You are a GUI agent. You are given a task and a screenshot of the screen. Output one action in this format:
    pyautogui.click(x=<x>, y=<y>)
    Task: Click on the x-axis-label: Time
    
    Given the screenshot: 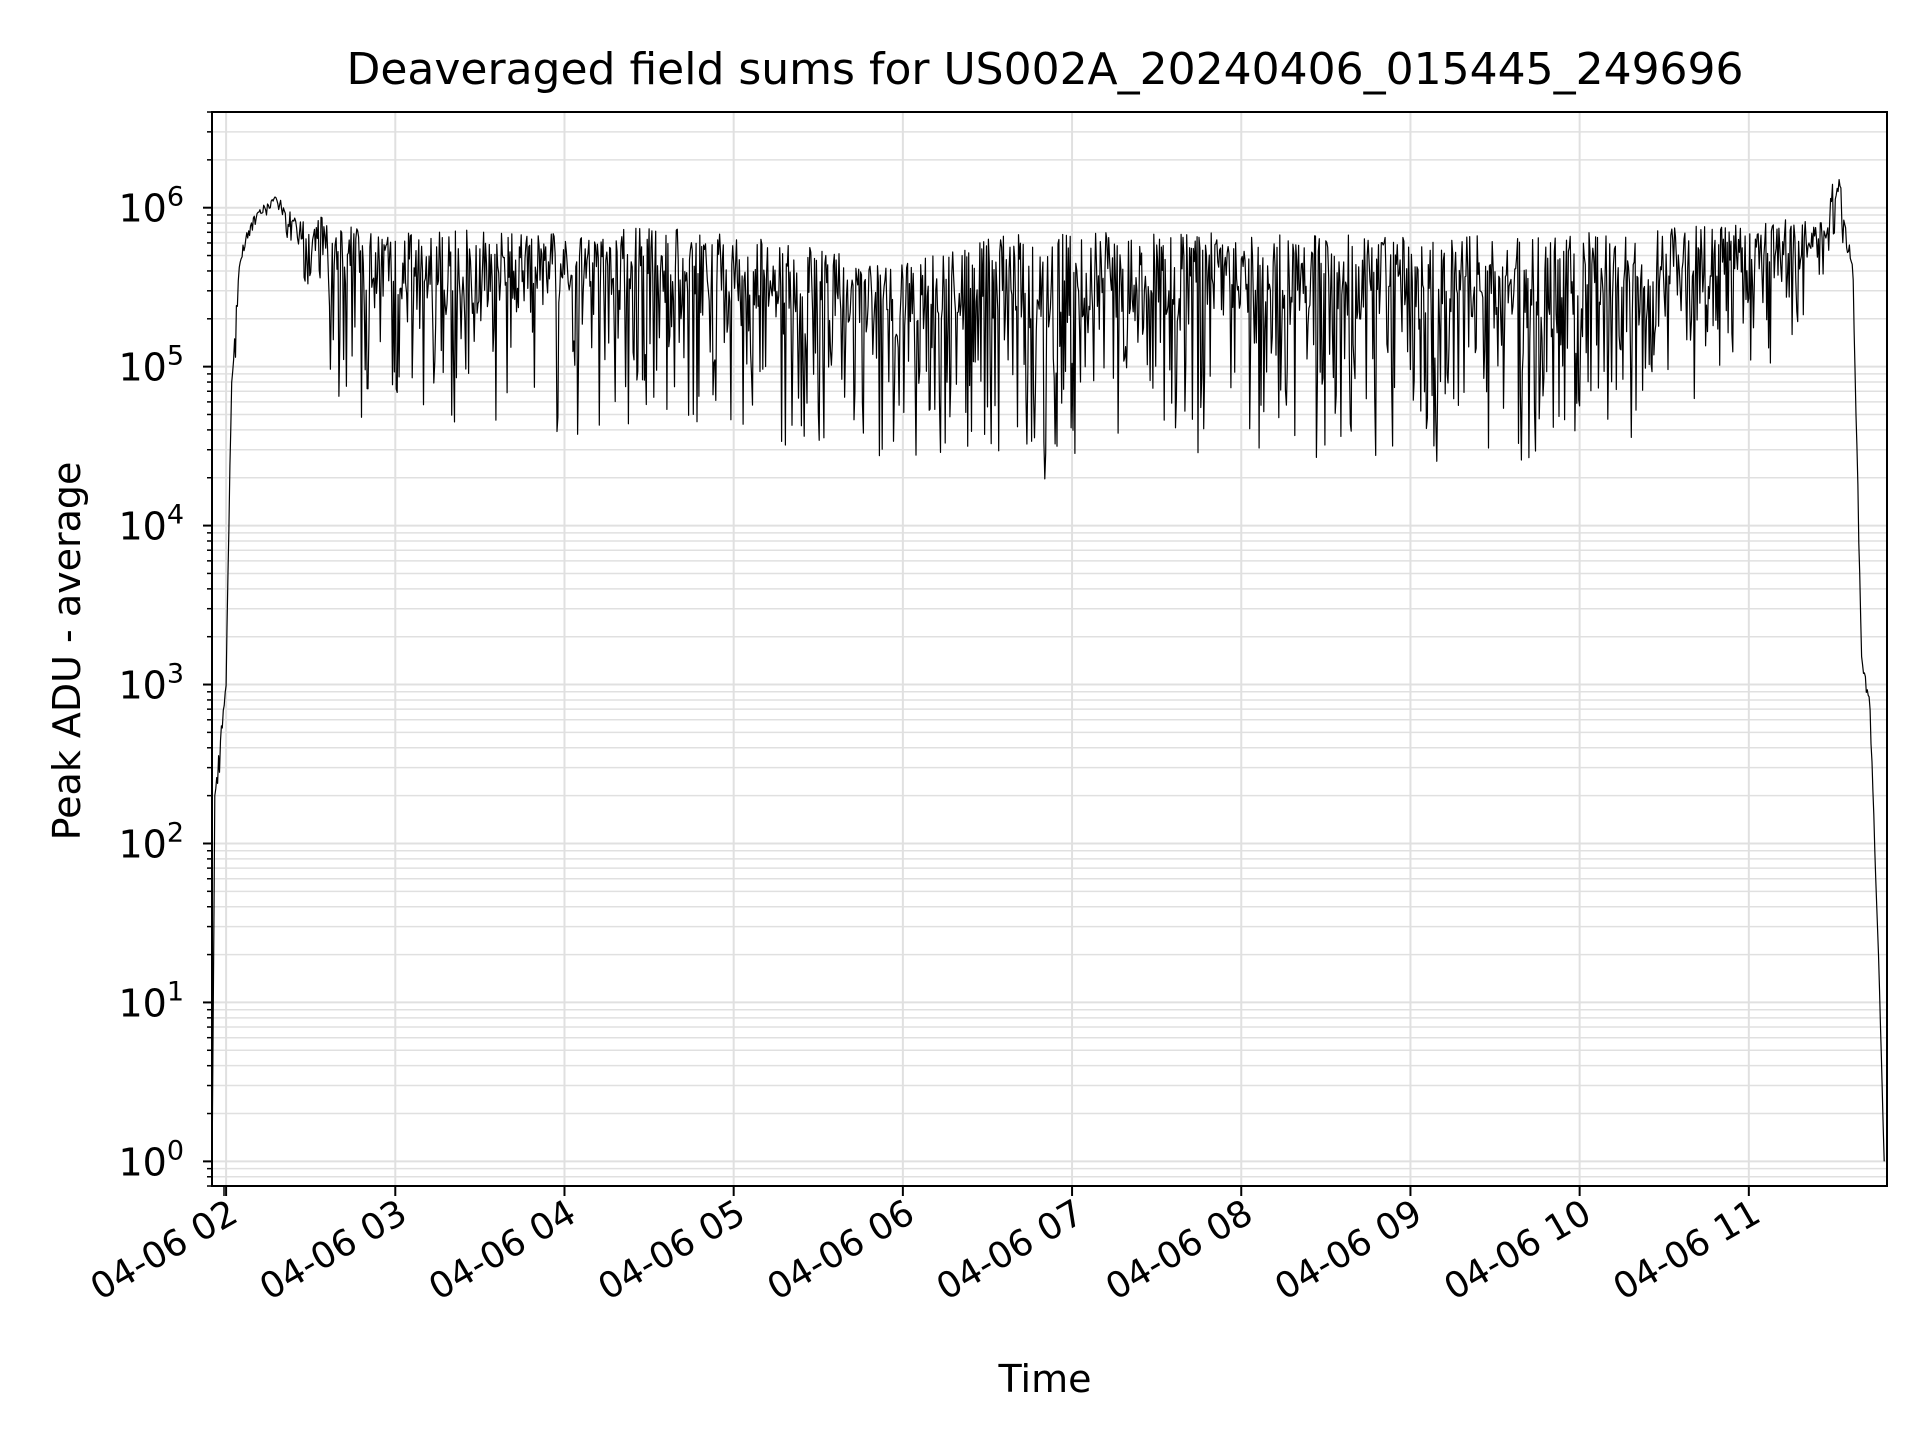 What is the action you would take?
    pyautogui.click(x=1045, y=1379)
    